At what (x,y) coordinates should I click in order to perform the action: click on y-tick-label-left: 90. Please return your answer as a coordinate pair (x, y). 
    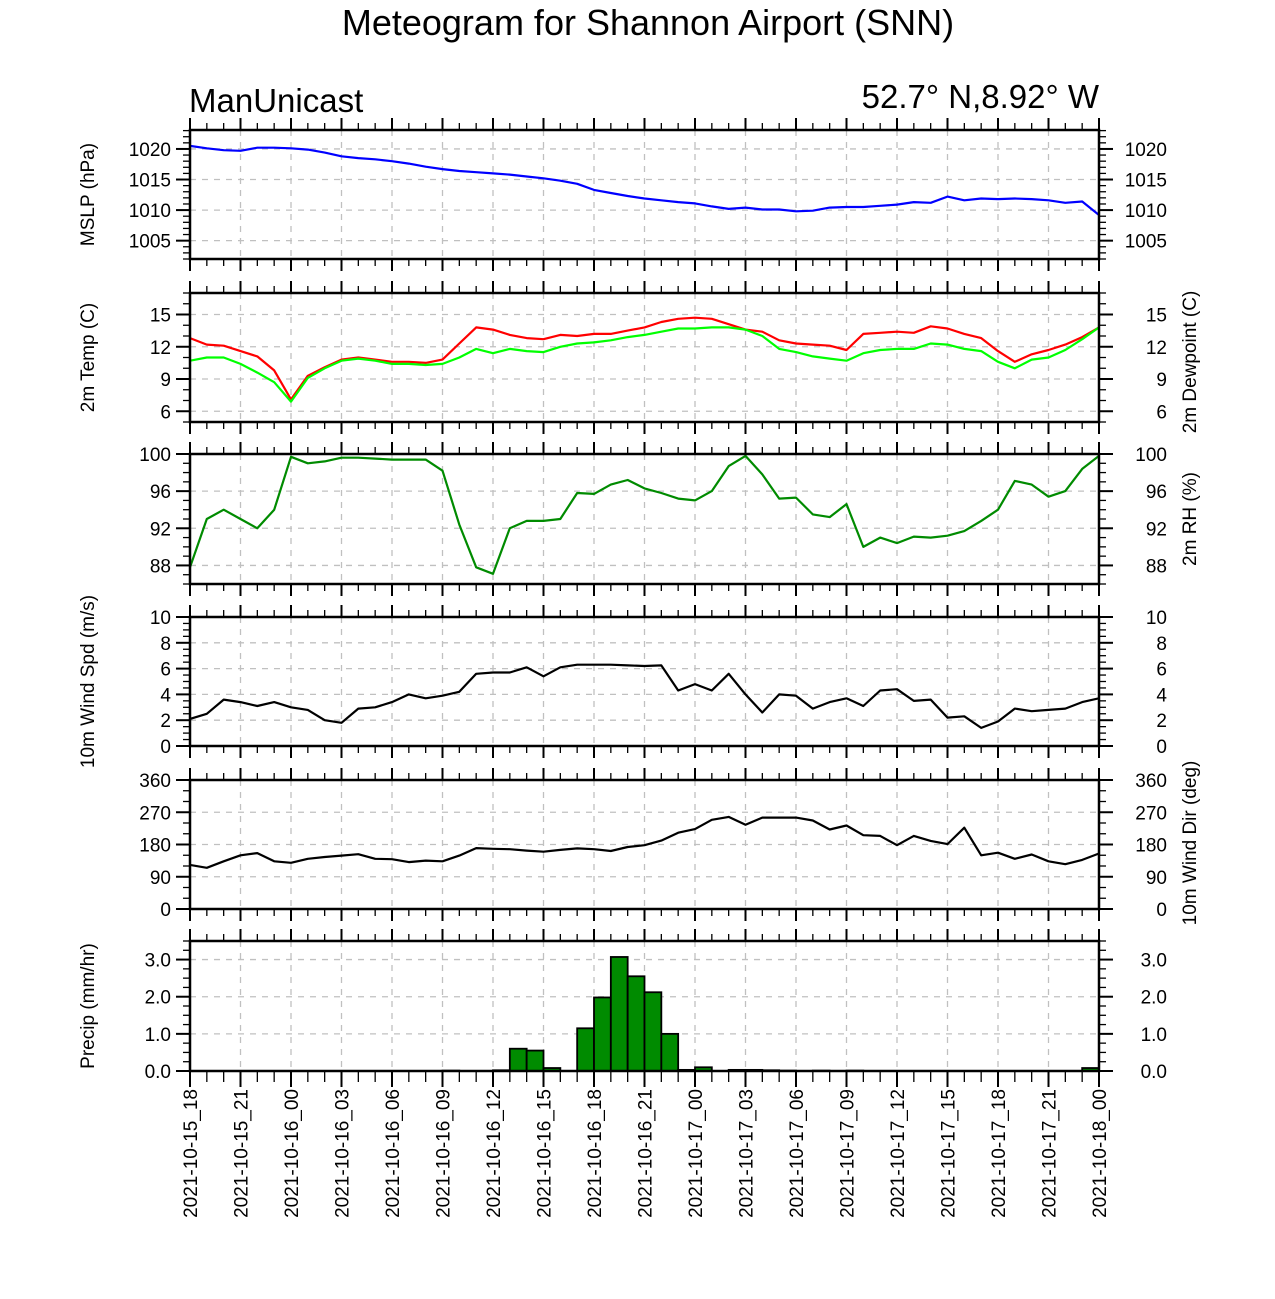
    Looking at the image, I should click on (160, 878).